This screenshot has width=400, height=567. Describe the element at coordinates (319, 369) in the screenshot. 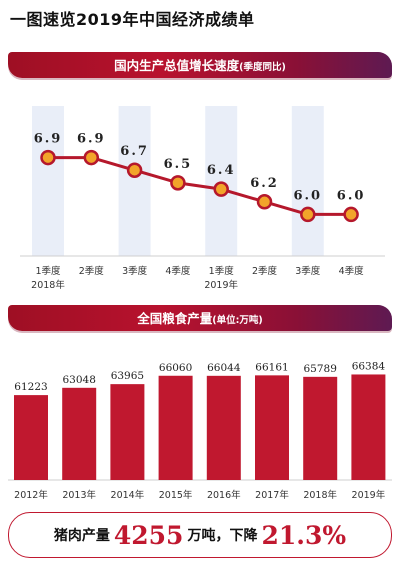

I see `grain-value-label: 65789` at that location.